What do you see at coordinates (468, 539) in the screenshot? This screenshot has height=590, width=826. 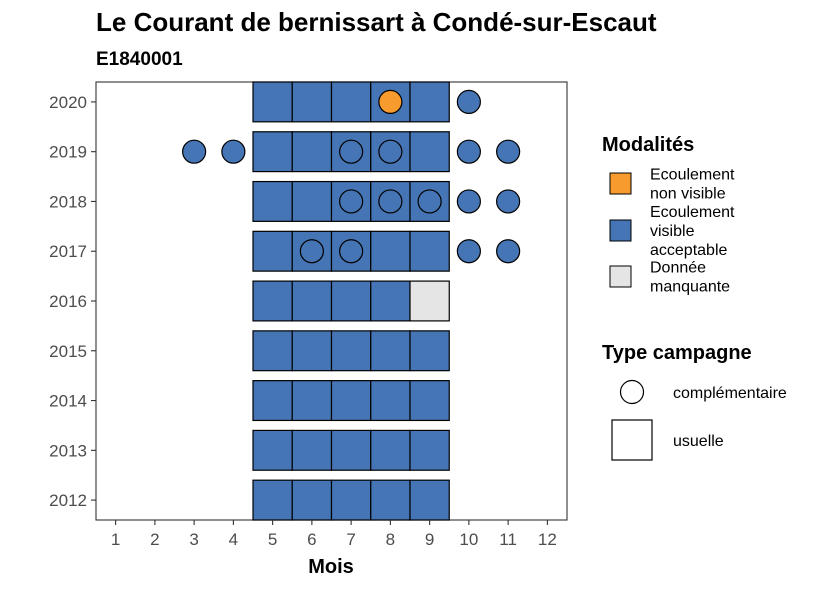 I see `x-tick-label: 10` at bounding box center [468, 539].